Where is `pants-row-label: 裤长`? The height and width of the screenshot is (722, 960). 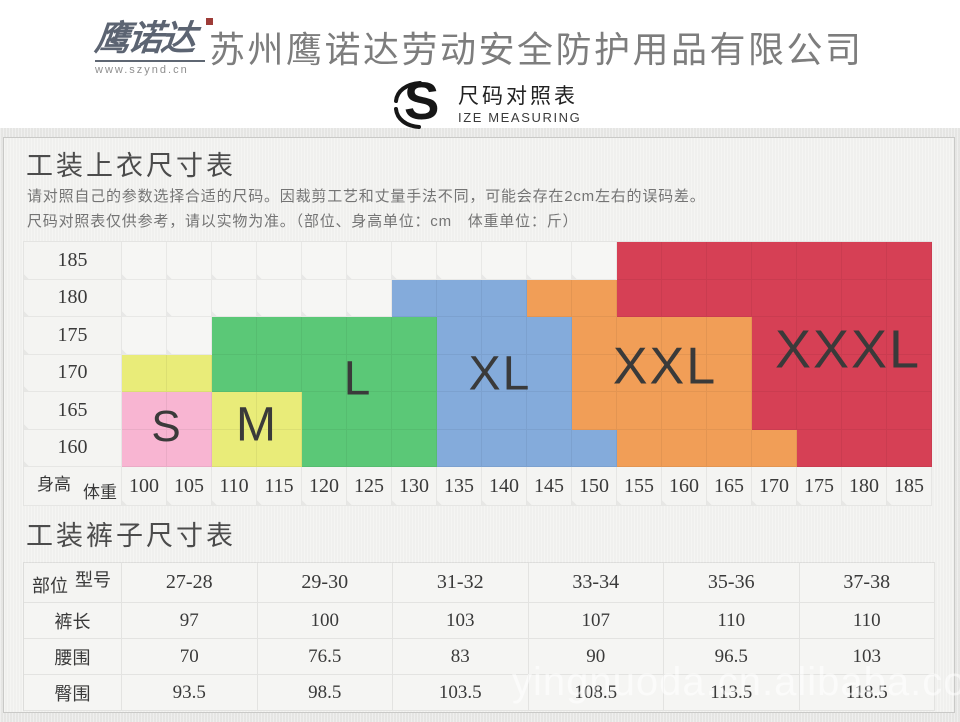 pants-row-label: 裤长 is located at coordinates (73, 621).